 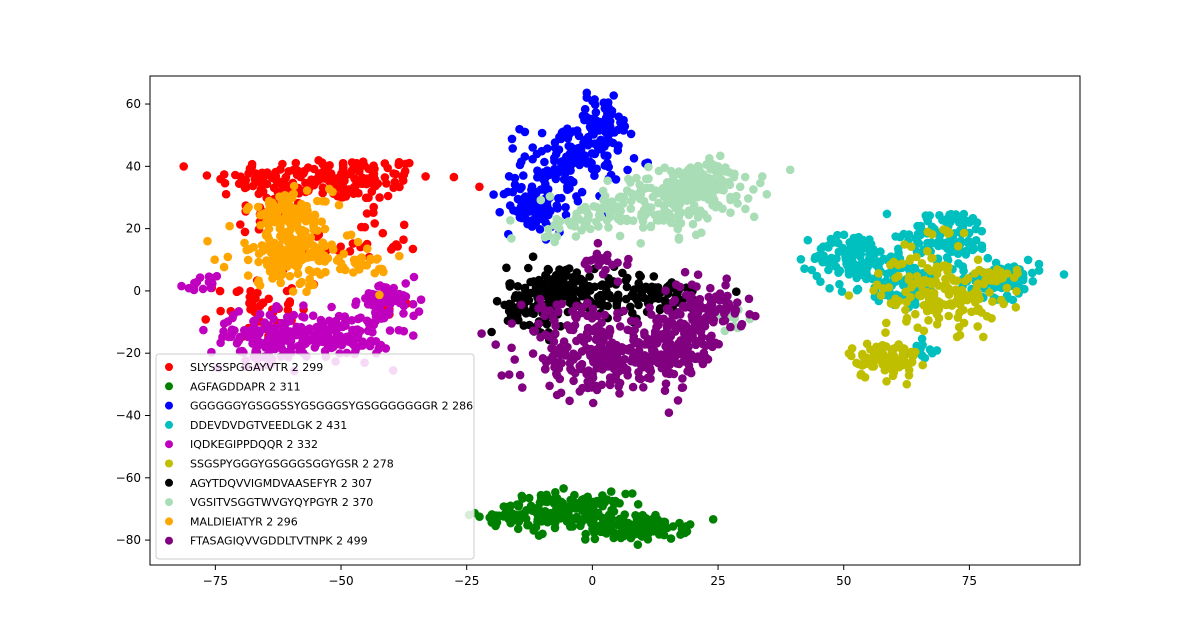 What do you see at coordinates (244, 521) in the screenshot?
I see `legend-label: MALDIEIATYR 2 296` at bounding box center [244, 521].